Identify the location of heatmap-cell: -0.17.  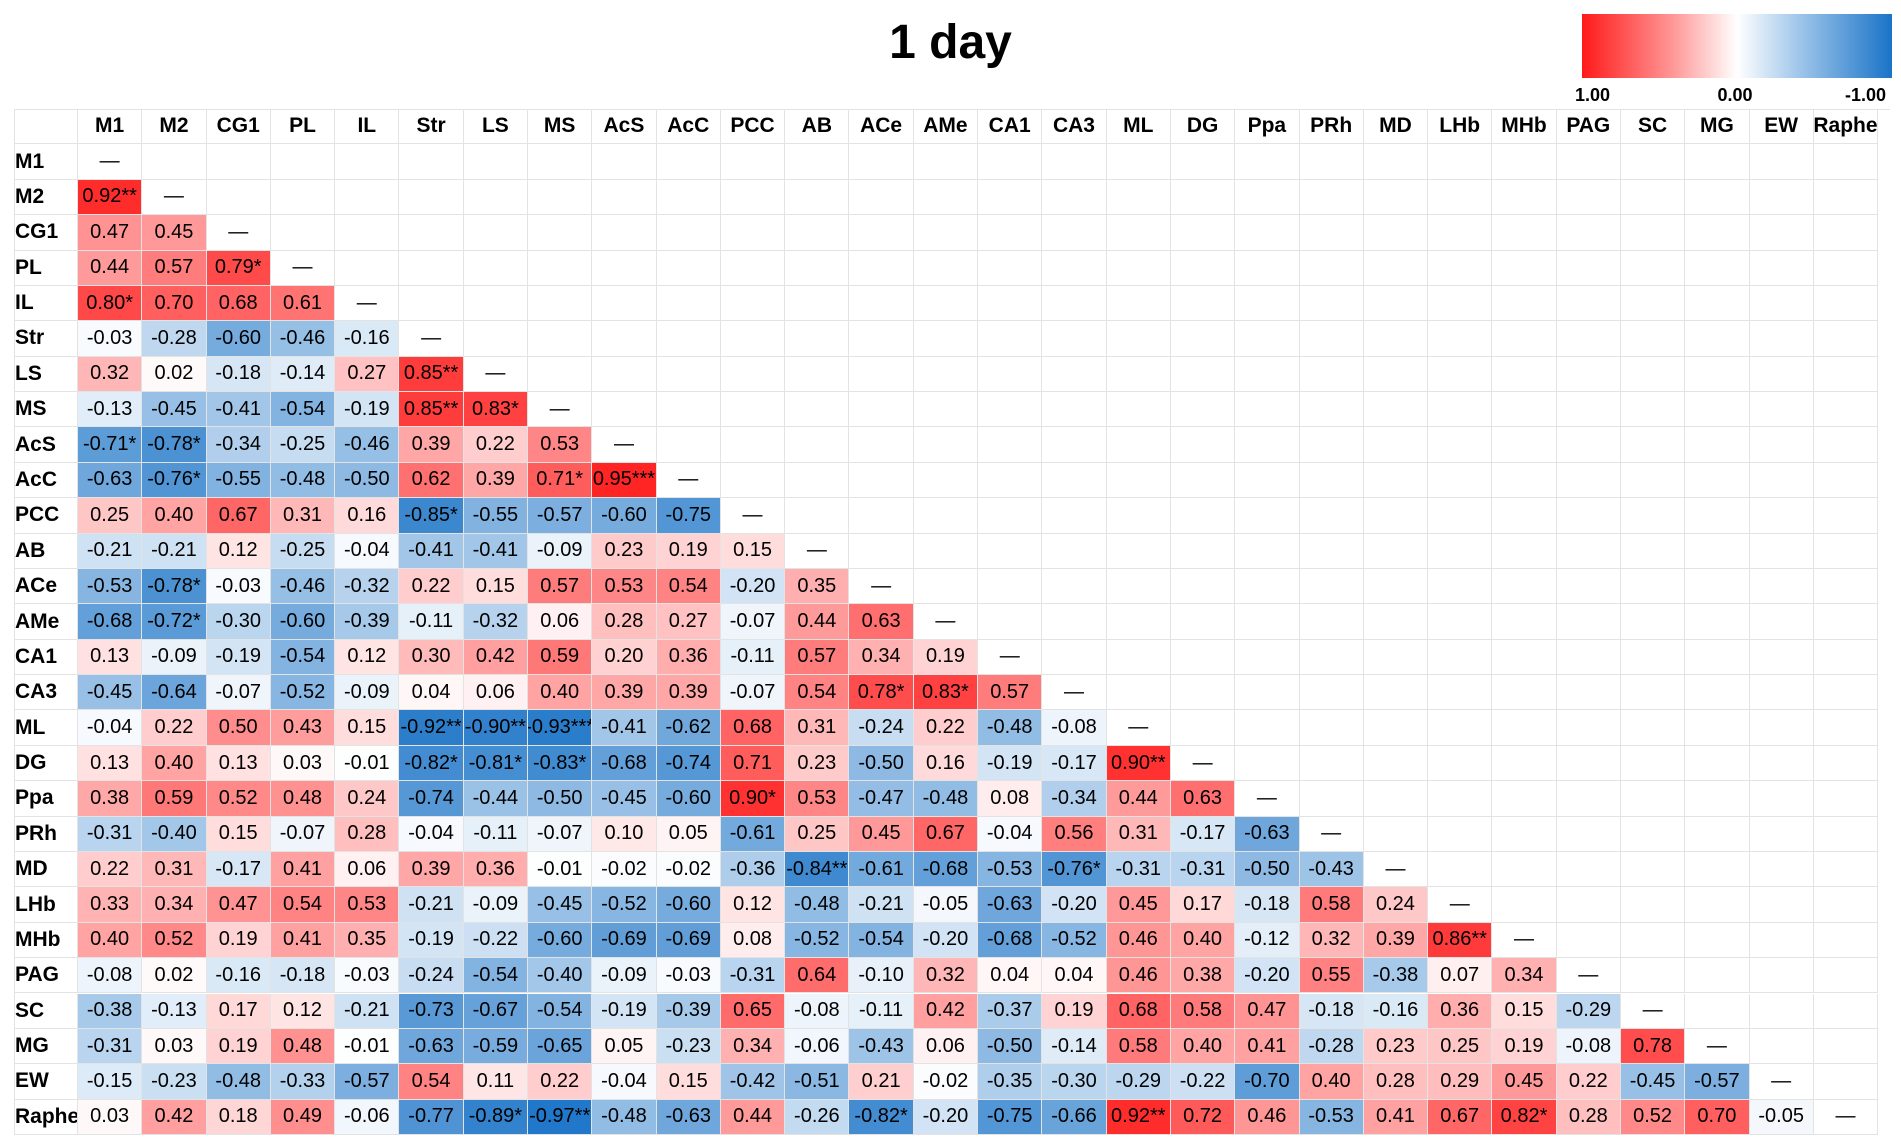
(1074, 763).